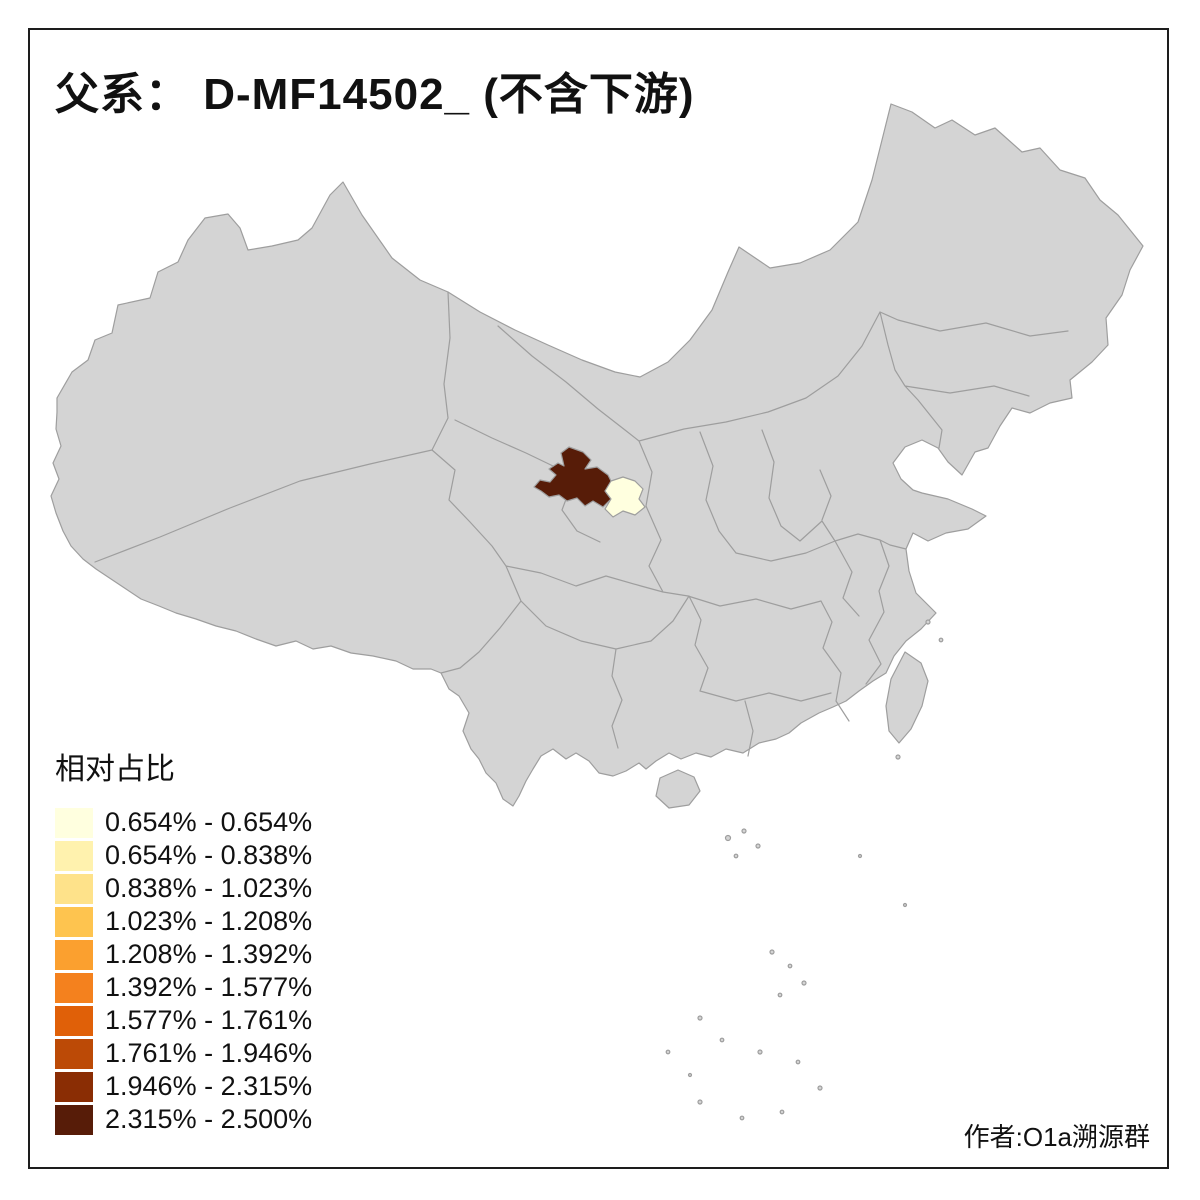  I want to click on legend-item: 1.946% - 2.315%, so click(183, 1086).